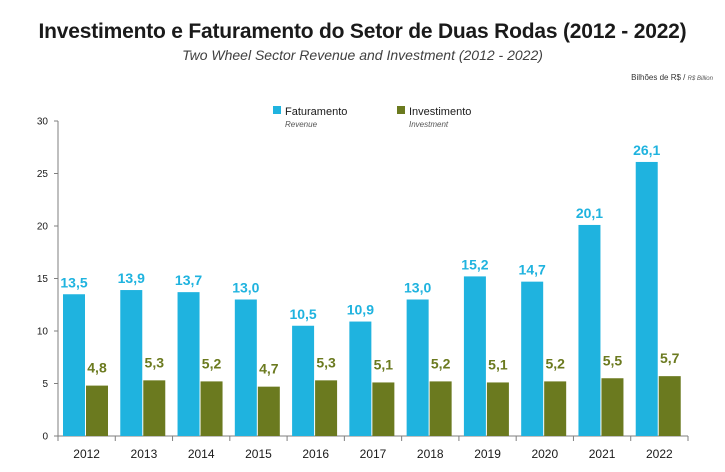 Image resolution: width=725 pixels, height=472 pixels. Describe the element at coordinates (43, 227) in the screenshot. I see `y-tick-label: 20` at that location.